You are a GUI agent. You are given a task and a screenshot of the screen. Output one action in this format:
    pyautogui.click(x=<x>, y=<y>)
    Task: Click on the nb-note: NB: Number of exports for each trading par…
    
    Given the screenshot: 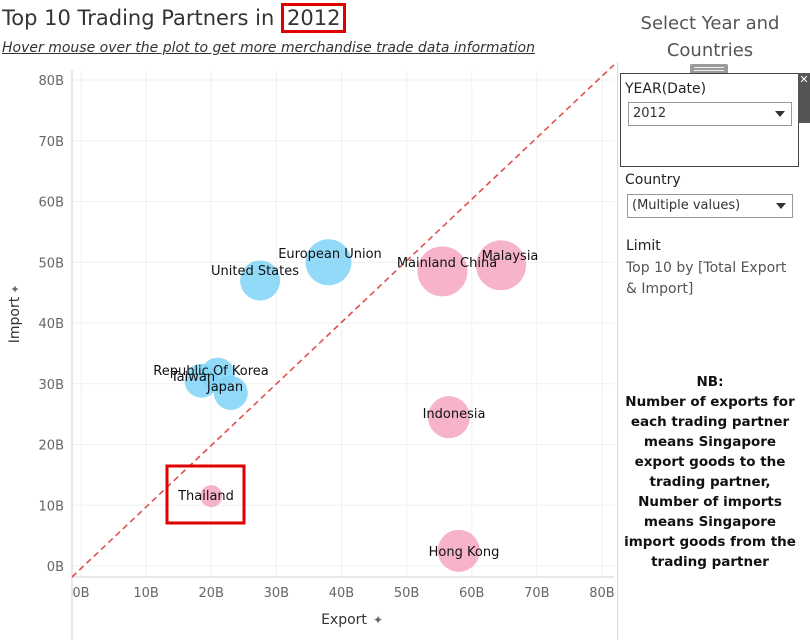 What is the action you would take?
    pyautogui.click(x=710, y=472)
    